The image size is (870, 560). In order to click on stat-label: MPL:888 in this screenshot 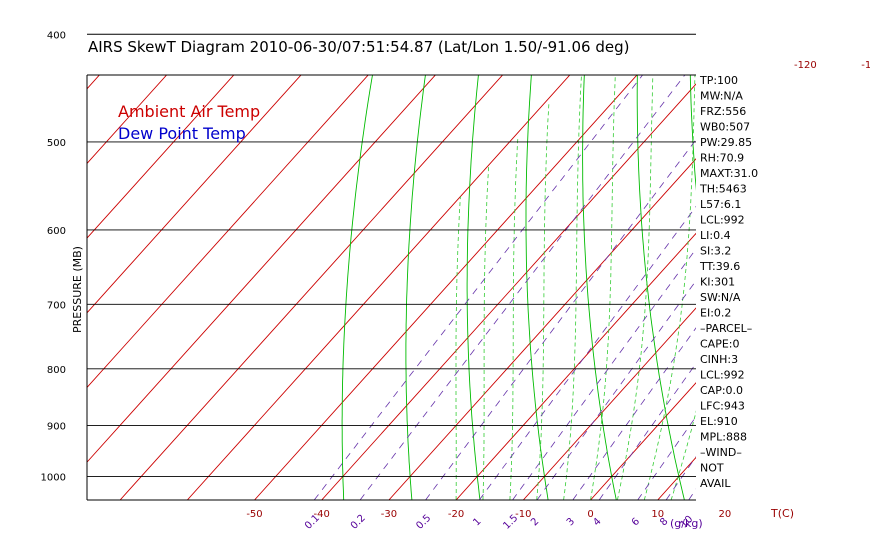, I will do `click(723, 437)`.